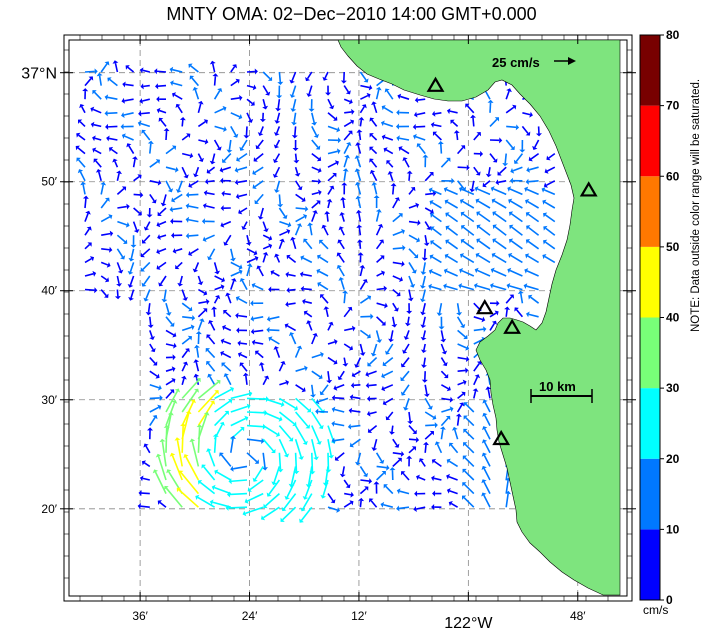 This screenshot has width=703, height=635. Describe the element at coordinates (140, 616) in the screenshot. I see `x-tick-label: 36′` at that location.